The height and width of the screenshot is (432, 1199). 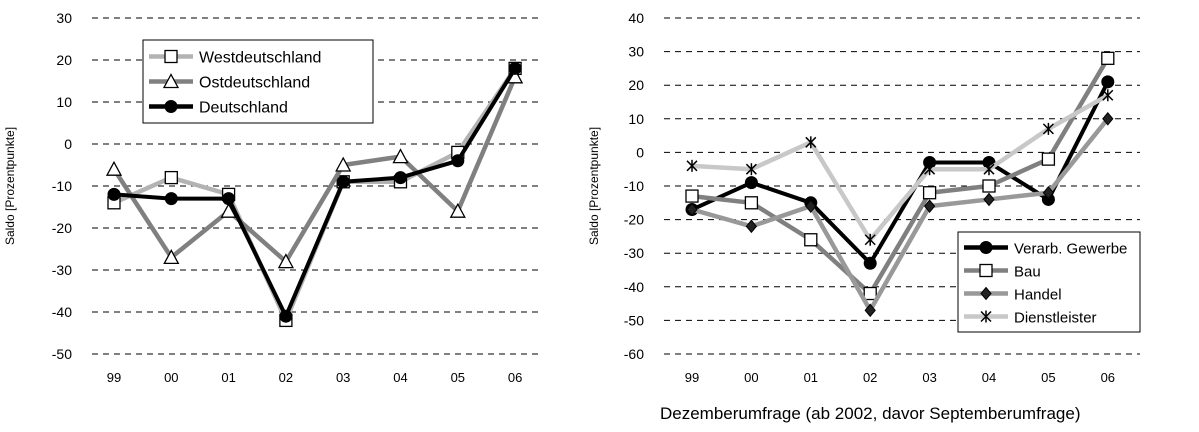 I want to click on y-tick-label: -60, so click(x=634, y=354).